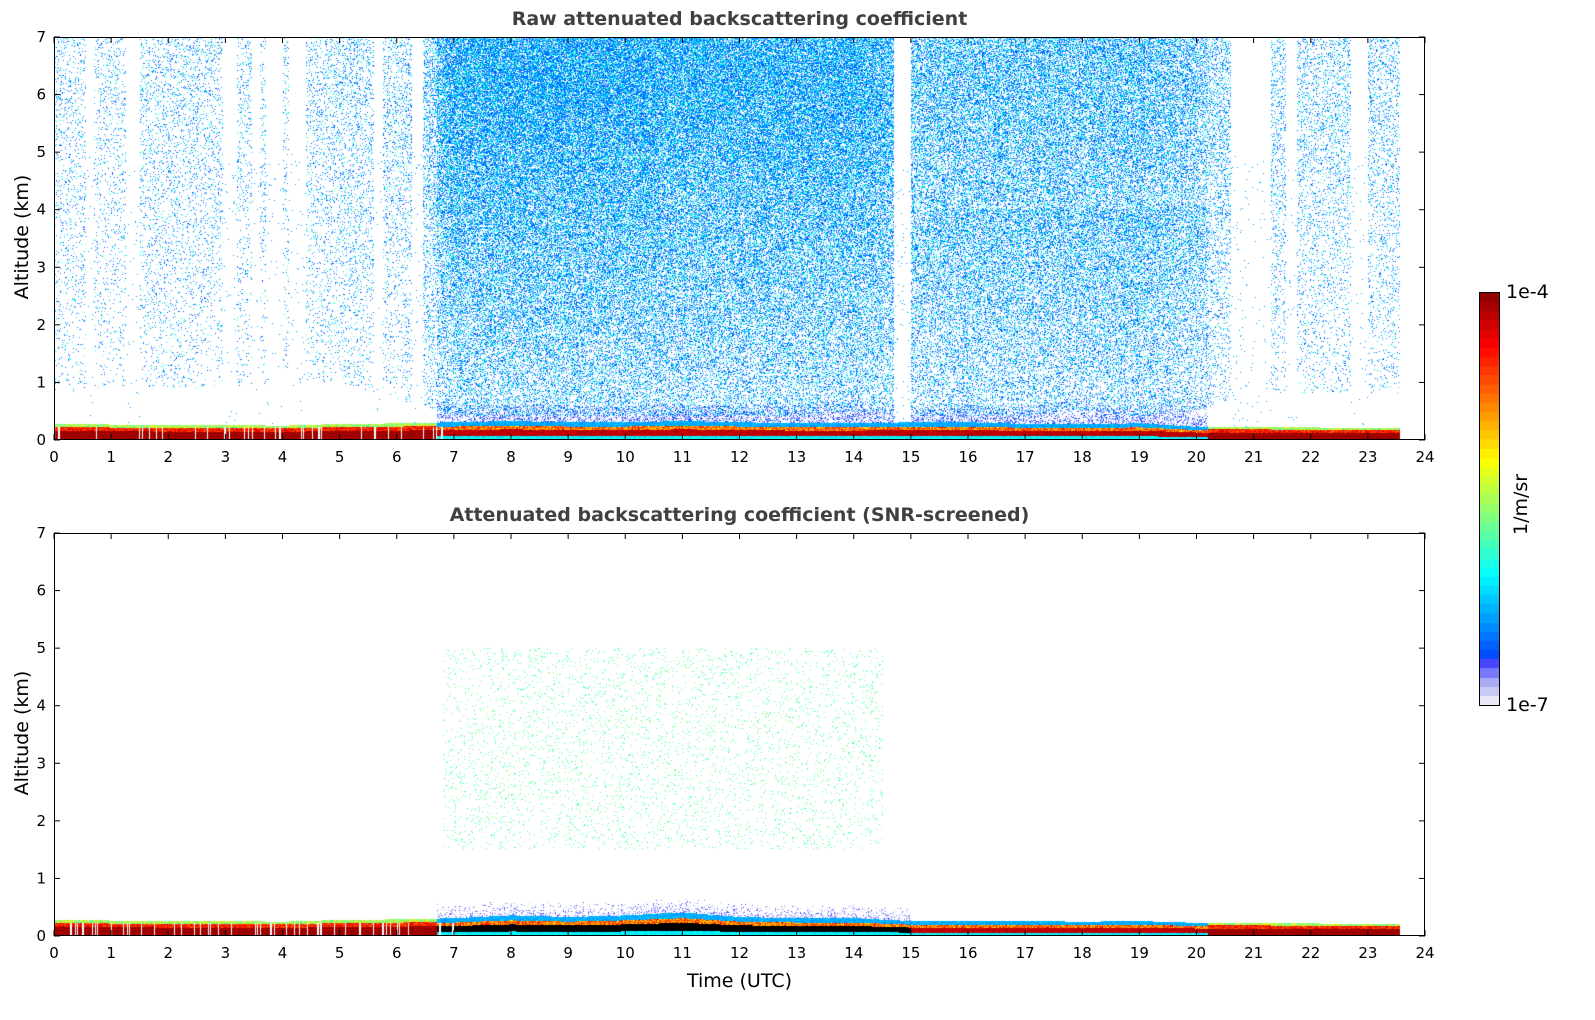  What do you see at coordinates (739, 981) in the screenshot?
I see `x-axis-label: Time (UTC)` at bounding box center [739, 981].